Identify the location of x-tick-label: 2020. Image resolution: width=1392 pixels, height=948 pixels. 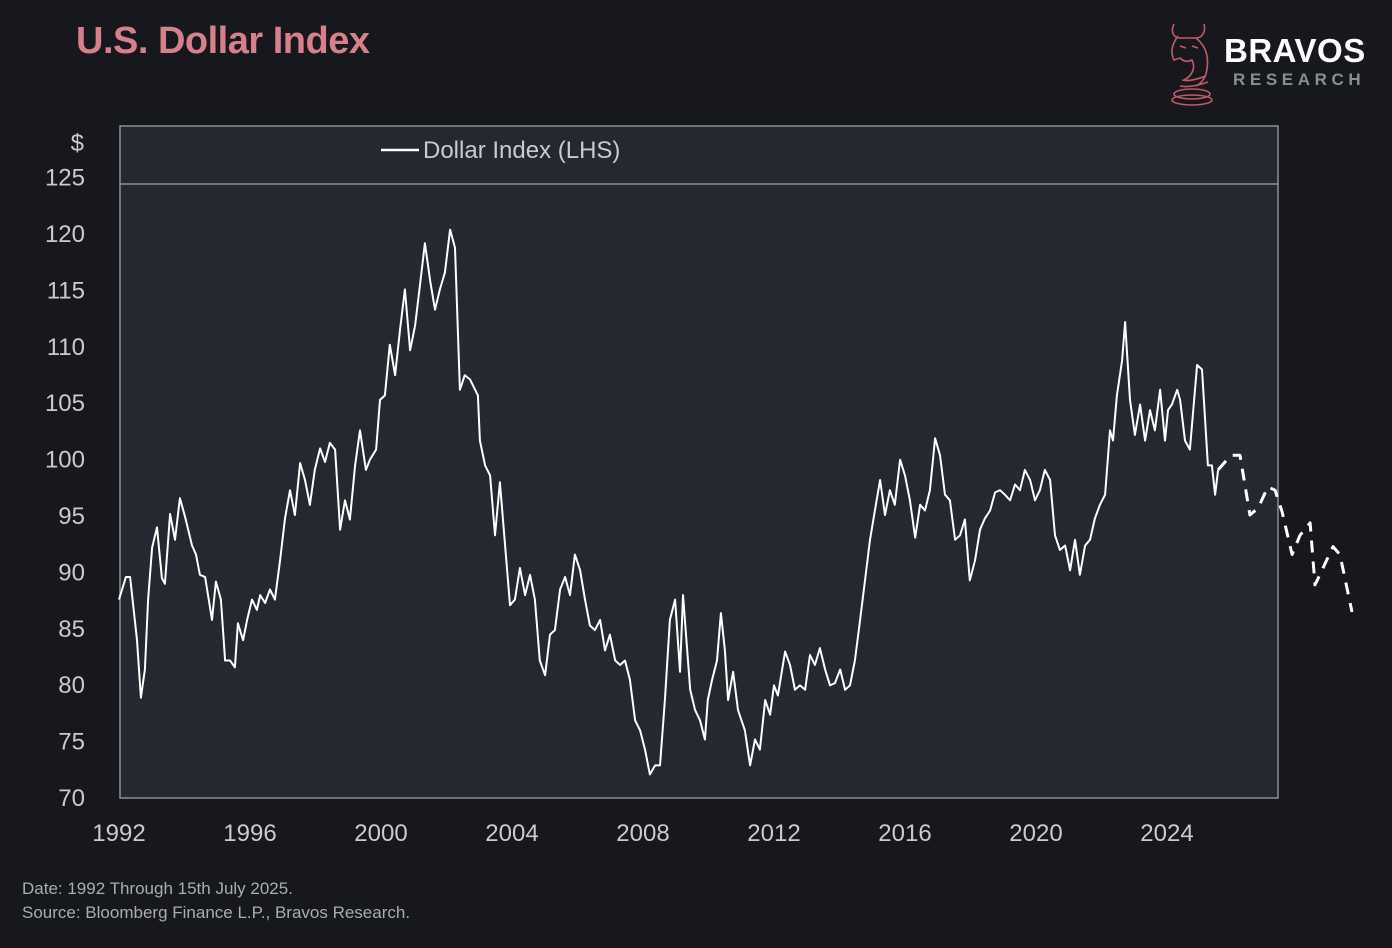
(1035, 833).